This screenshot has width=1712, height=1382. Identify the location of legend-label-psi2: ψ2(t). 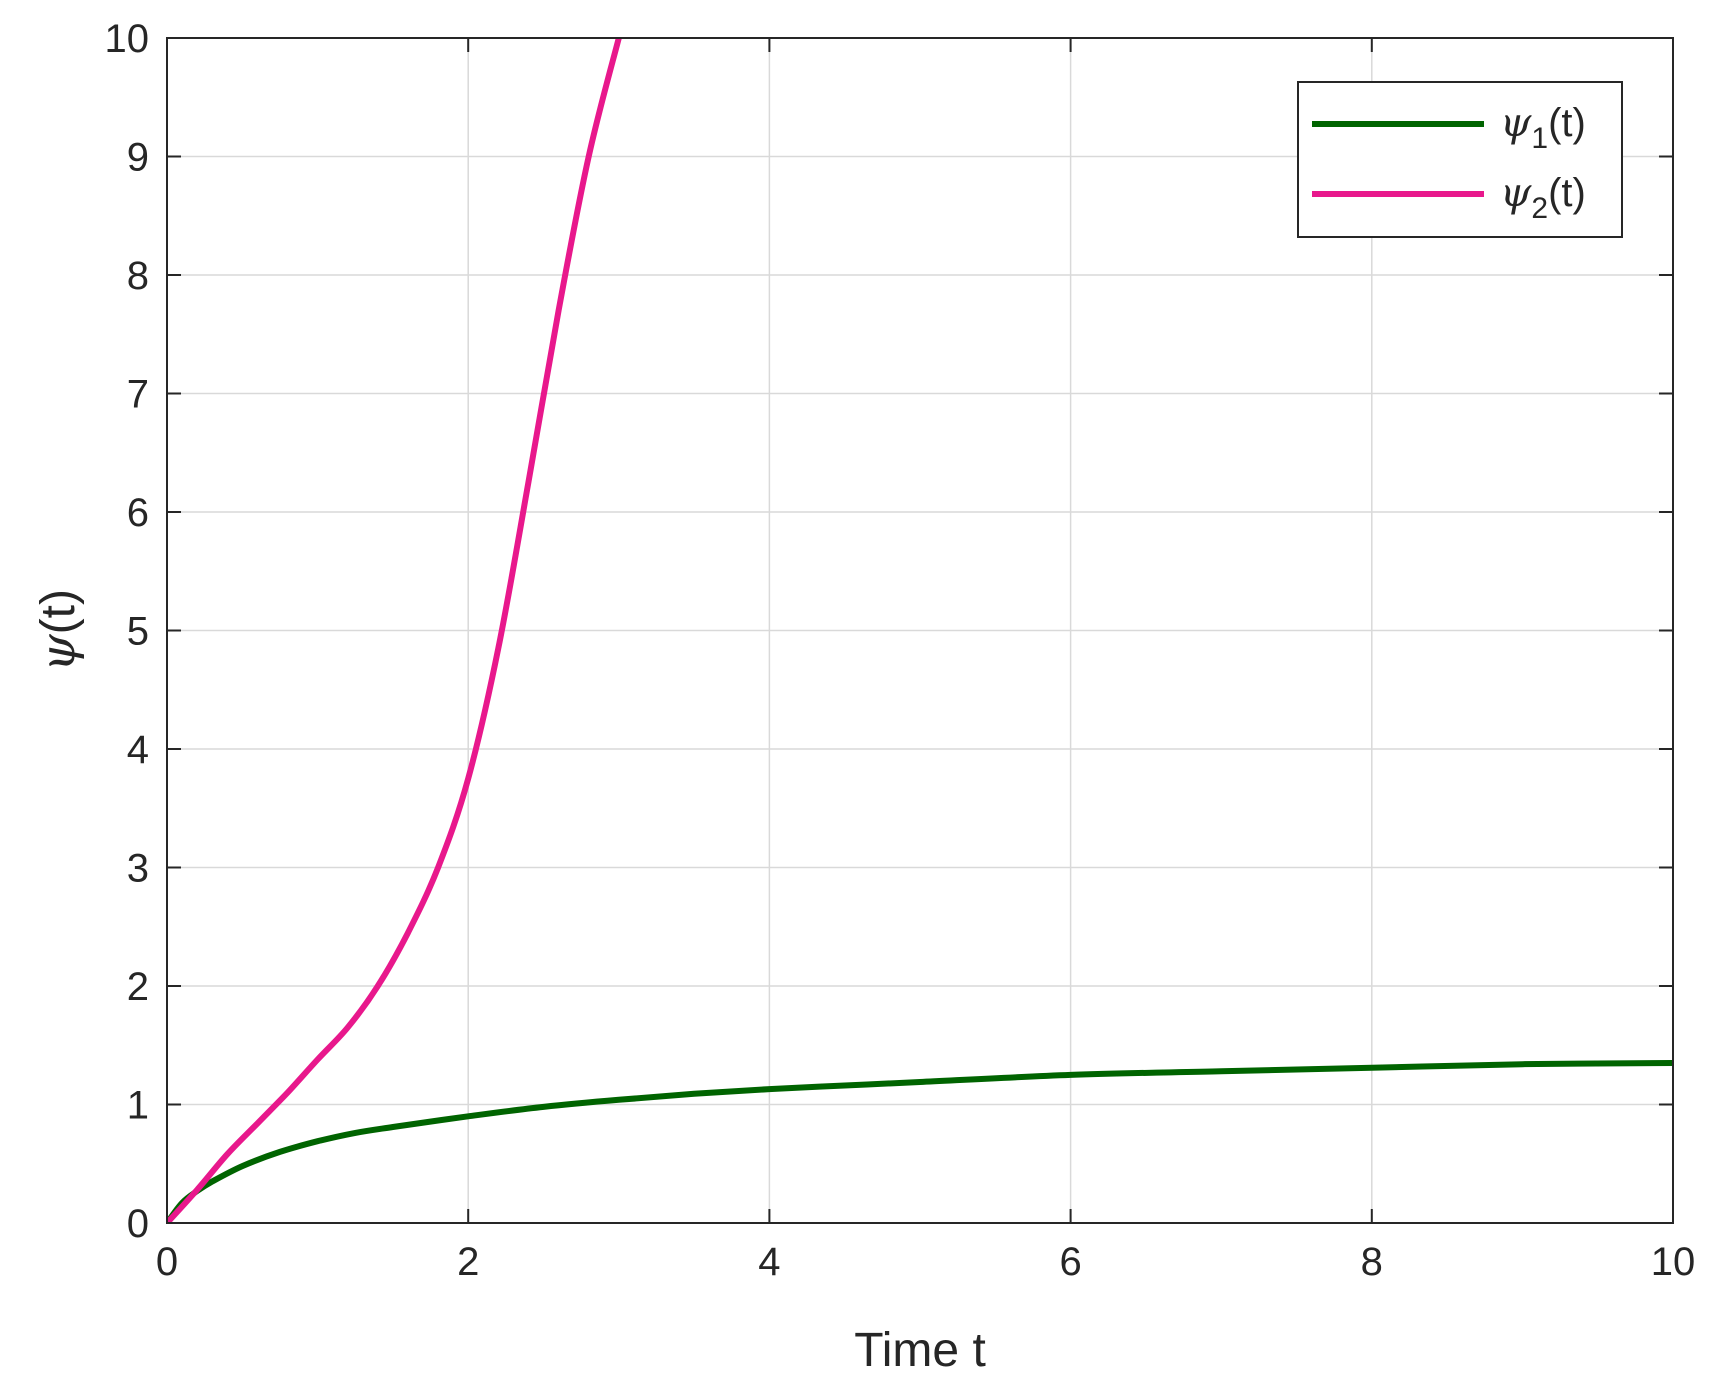
(1543, 197).